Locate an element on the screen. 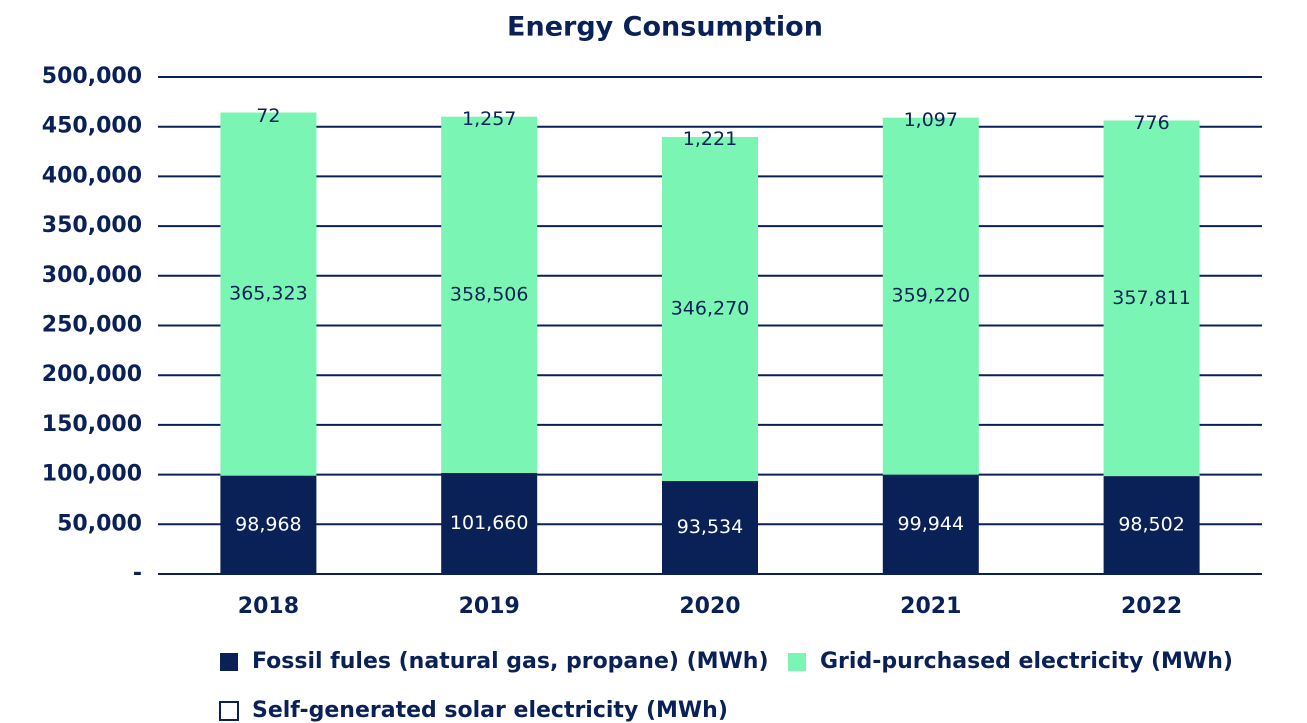  data-label: 98,502 is located at coordinates (1151, 525).